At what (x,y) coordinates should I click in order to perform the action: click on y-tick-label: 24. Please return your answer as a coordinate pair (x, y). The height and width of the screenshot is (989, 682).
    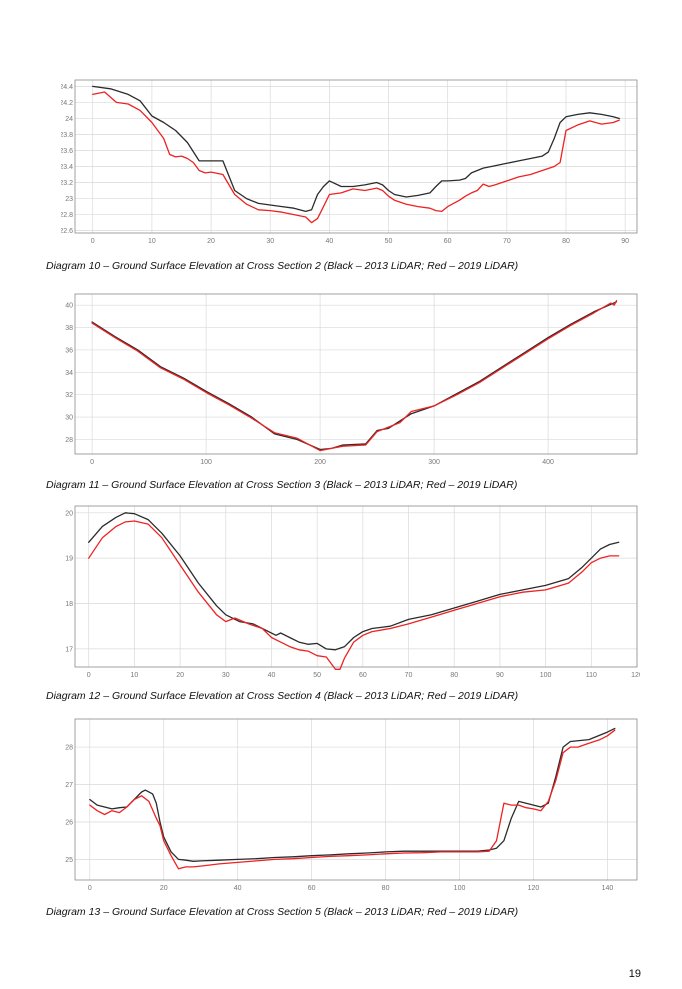
    Looking at the image, I should click on (69, 119).